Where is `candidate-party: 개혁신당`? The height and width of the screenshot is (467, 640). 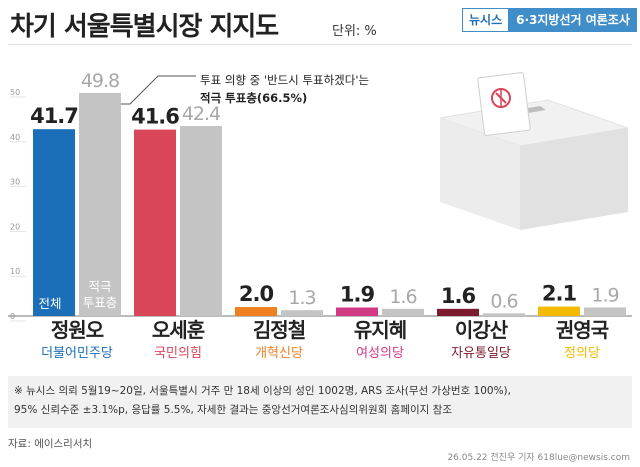 candidate-party: 개혁신당 is located at coordinates (279, 353).